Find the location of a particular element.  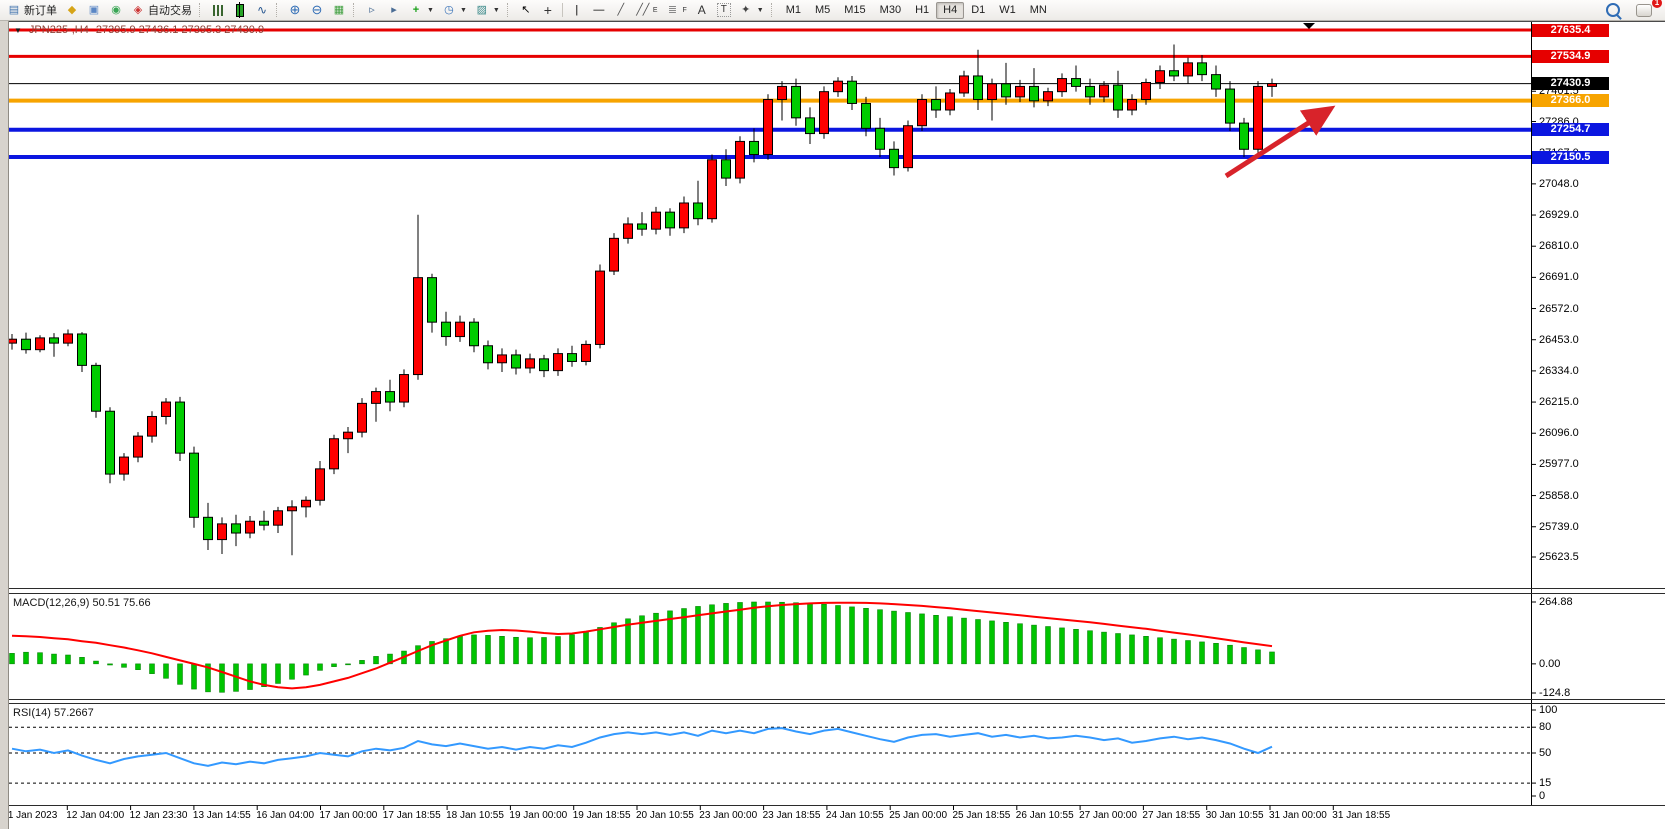

styles-button: ◆ is located at coordinates (72, 10).